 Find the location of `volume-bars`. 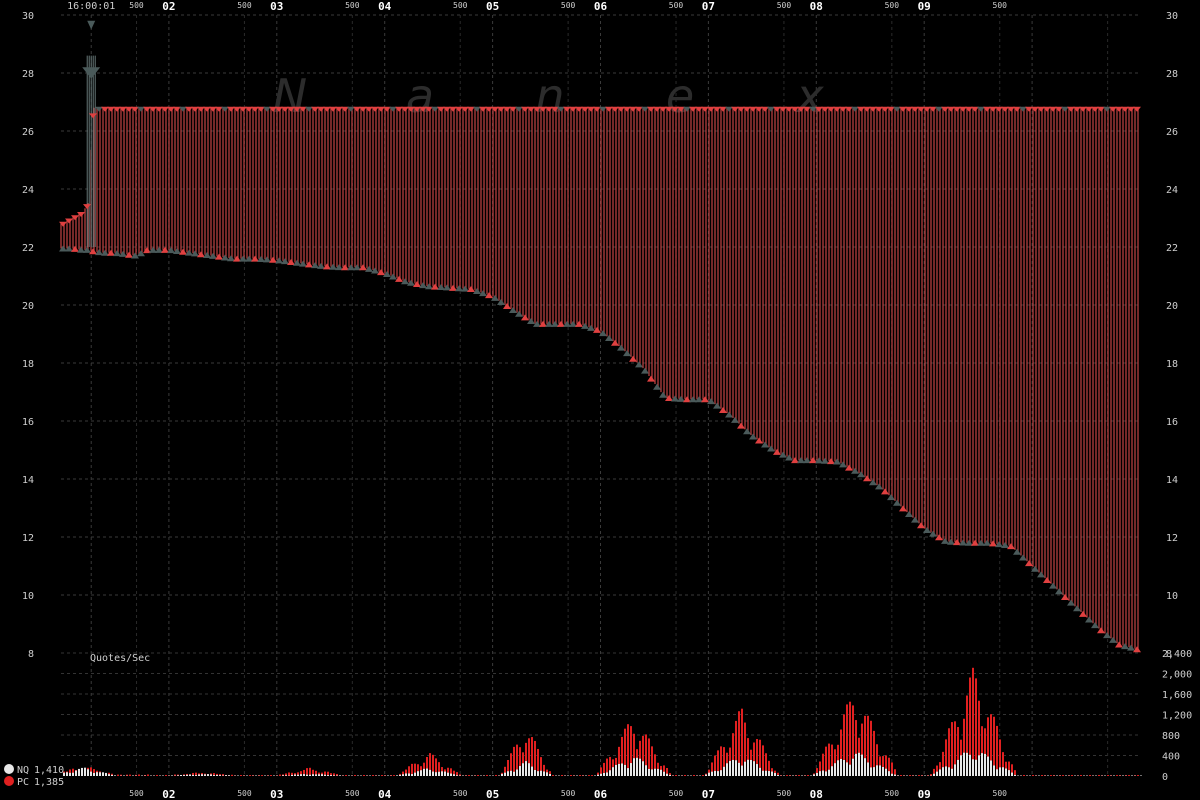

volume-bars is located at coordinates (602, 721).